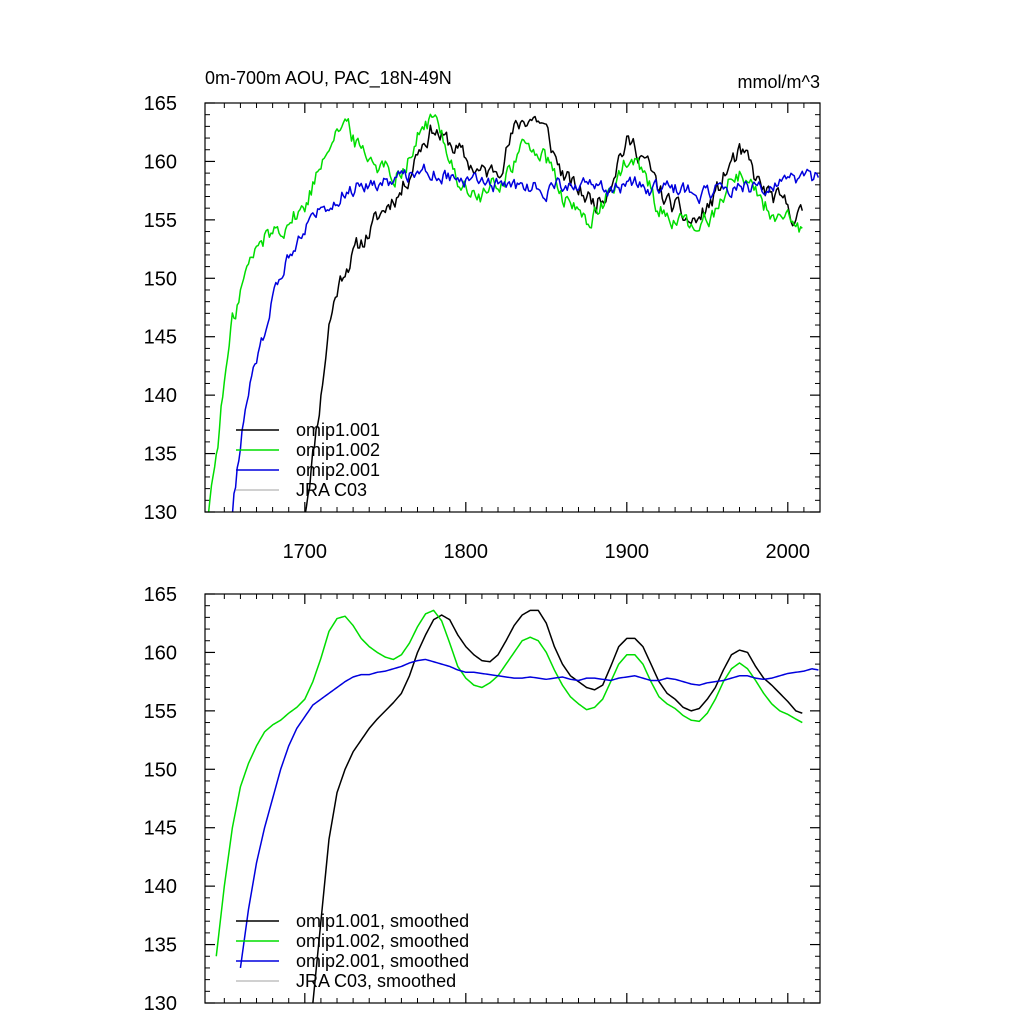 The image size is (1024, 1024). I want to click on x-tick-label: 1800, so click(466, 552).